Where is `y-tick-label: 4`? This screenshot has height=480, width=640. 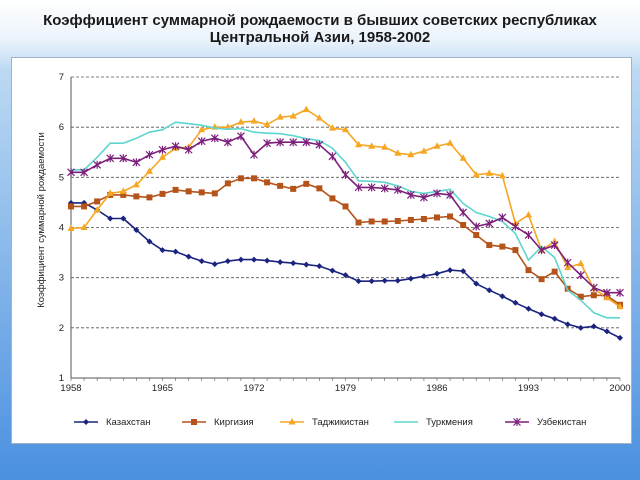 y-tick-label: 4 is located at coordinates (61, 228).